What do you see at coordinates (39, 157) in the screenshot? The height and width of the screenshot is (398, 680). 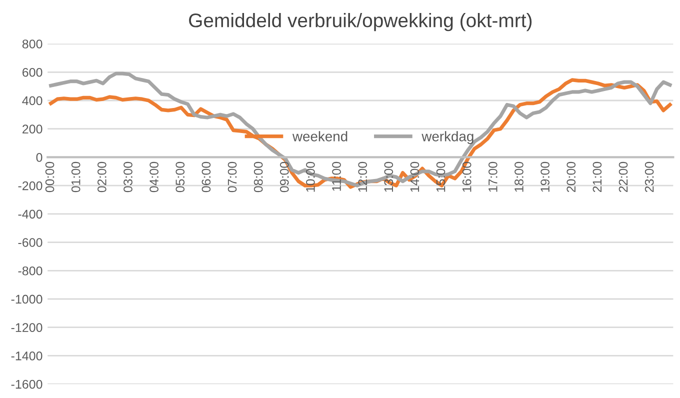 I see `y-tick-label: 0` at bounding box center [39, 157].